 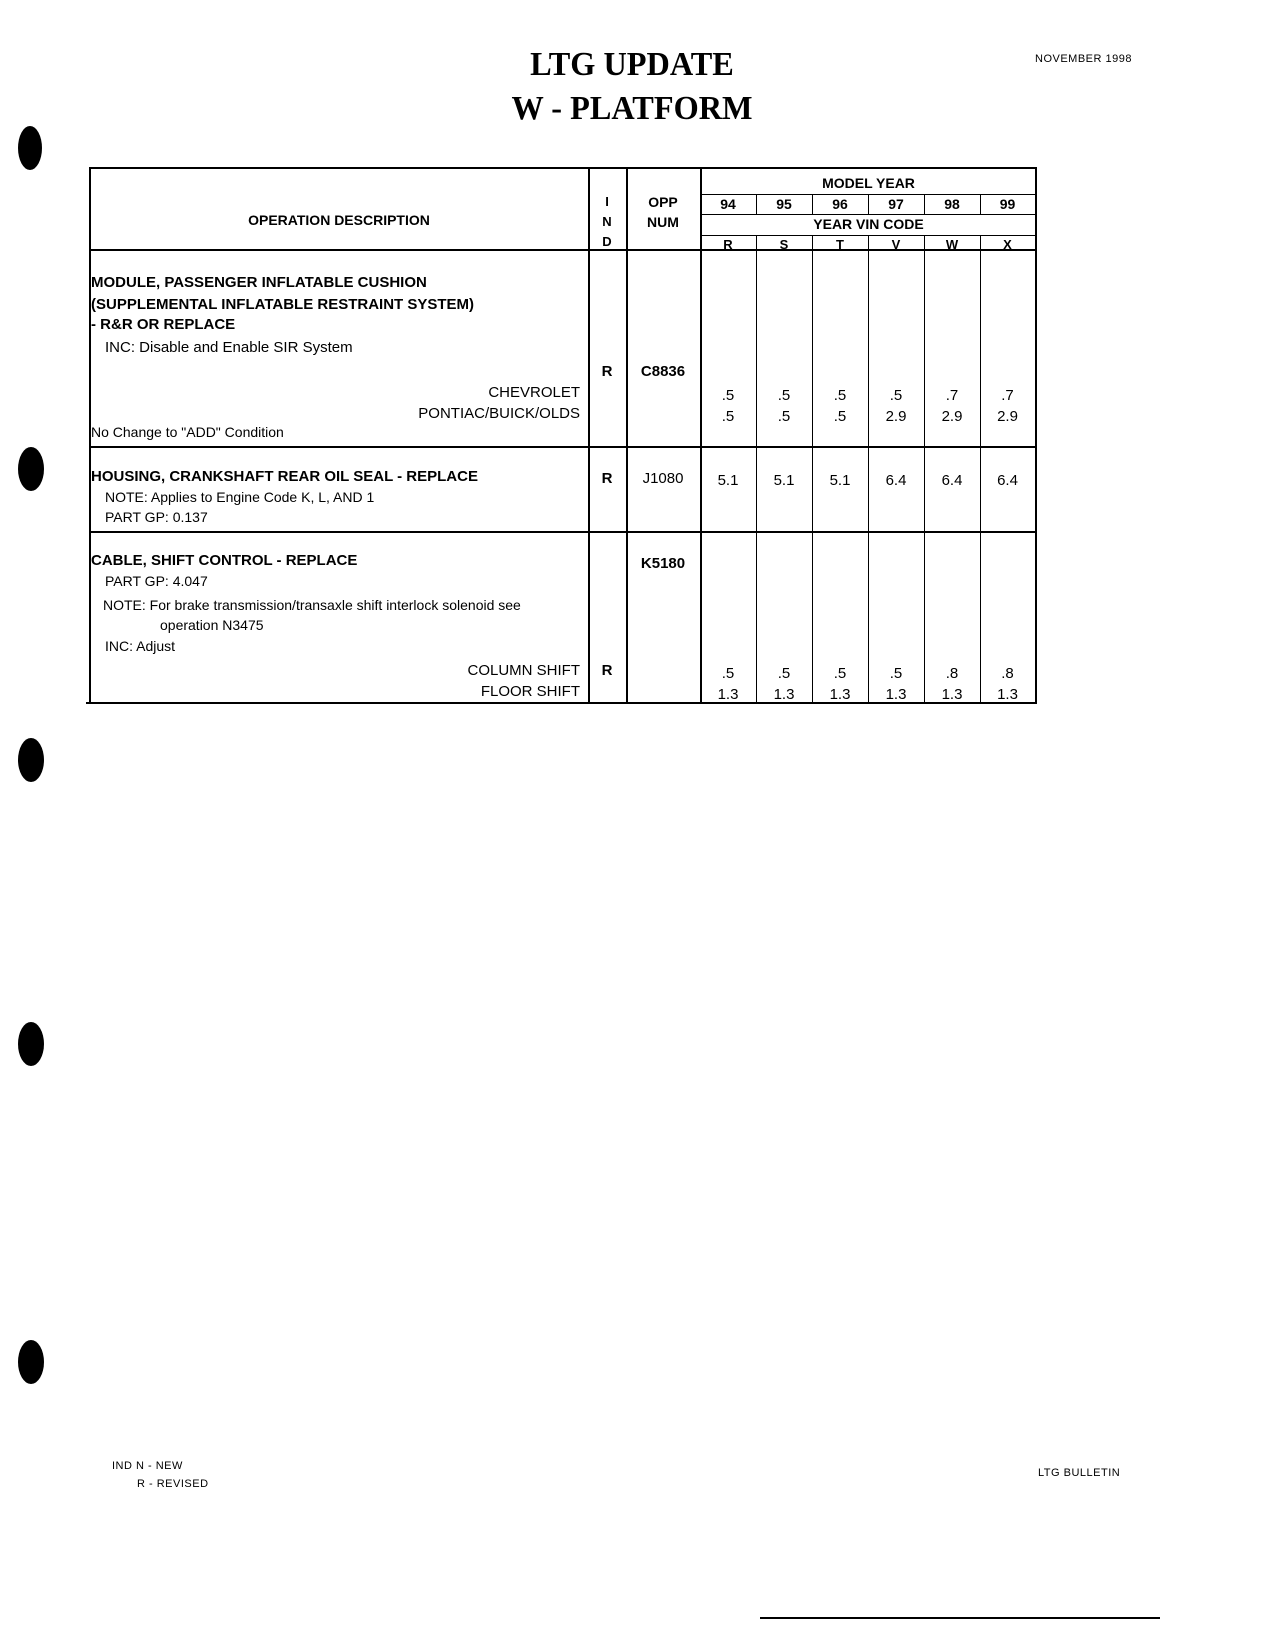 What do you see at coordinates (868, 183) in the screenshot?
I see `model-year-label: MODEL YEAR` at bounding box center [868, 183].